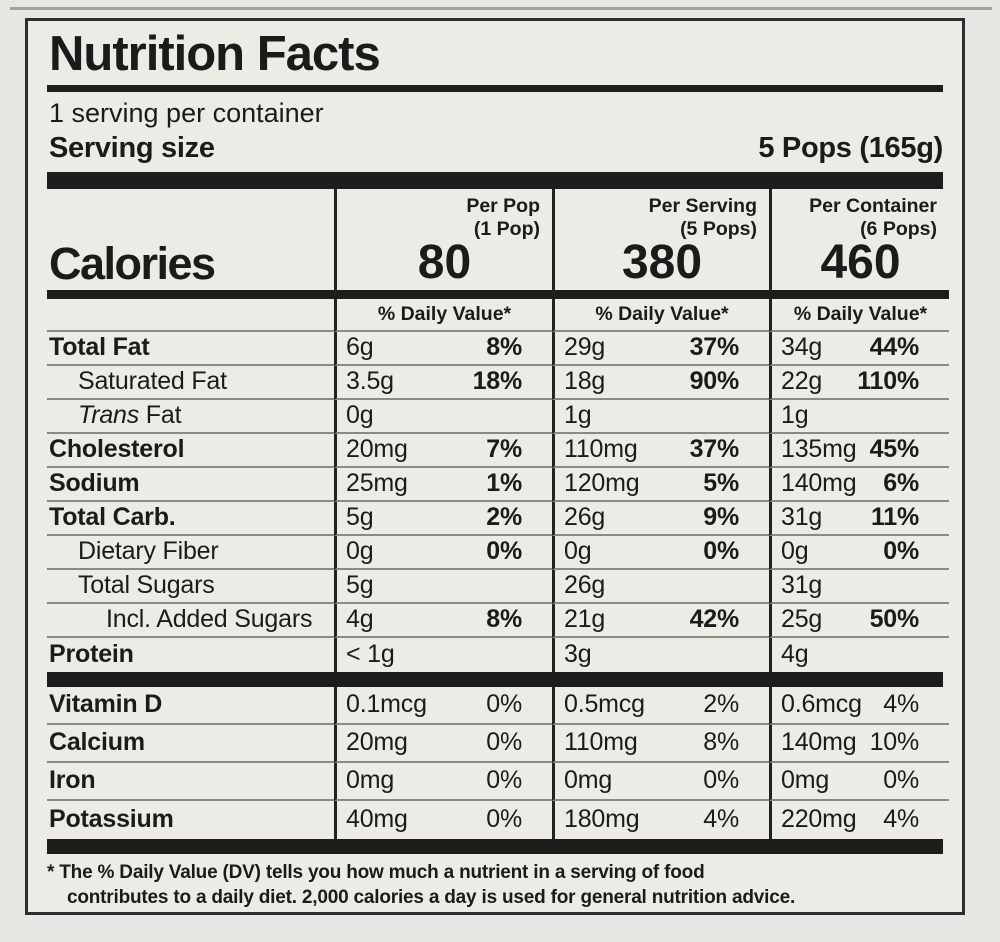 Image resolution: width=1000 pixels, height=942 pixels. What do you see at coordinates (898, 228) in the screenshot?
I see `column-subname: (6 Pops)` at bounding box center [898, 228].